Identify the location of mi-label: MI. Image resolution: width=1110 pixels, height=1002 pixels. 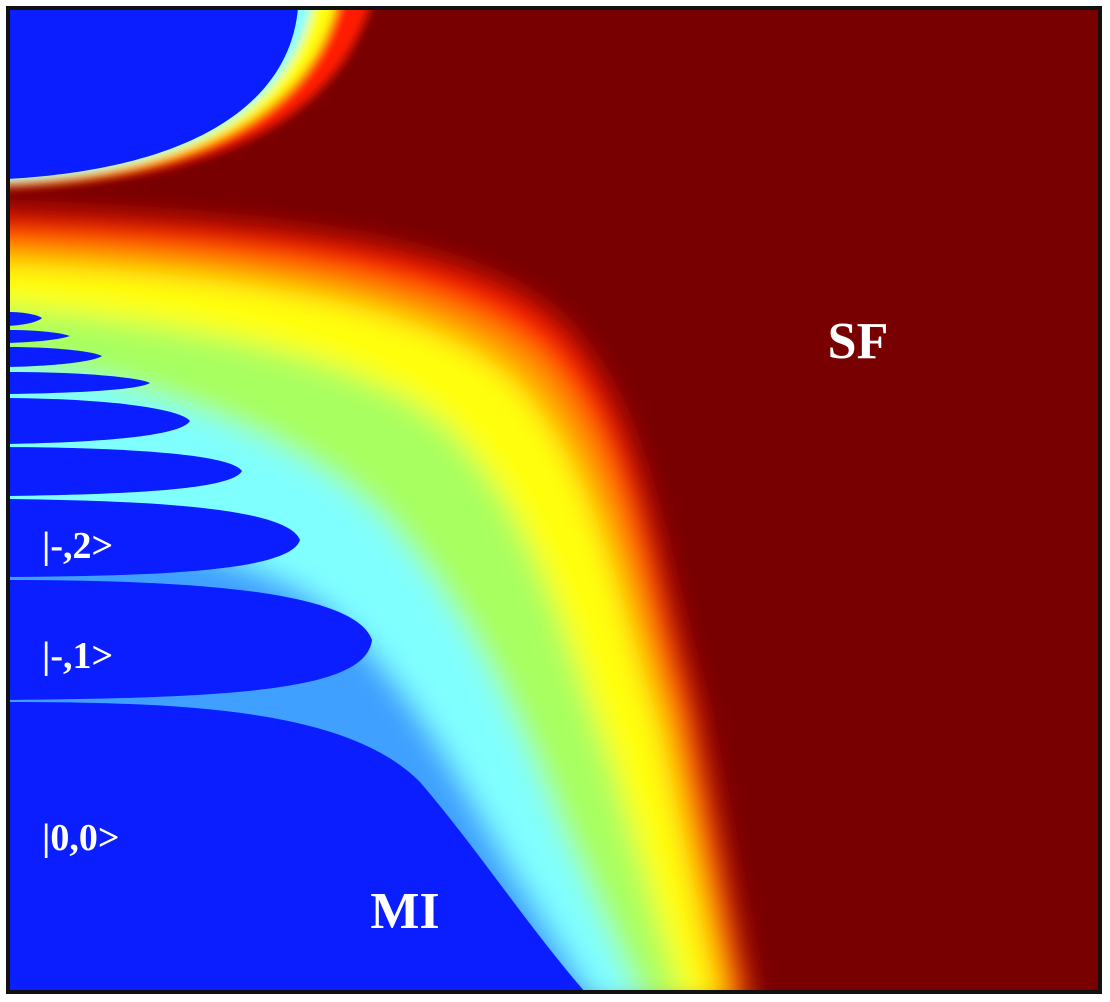
(404, 911).